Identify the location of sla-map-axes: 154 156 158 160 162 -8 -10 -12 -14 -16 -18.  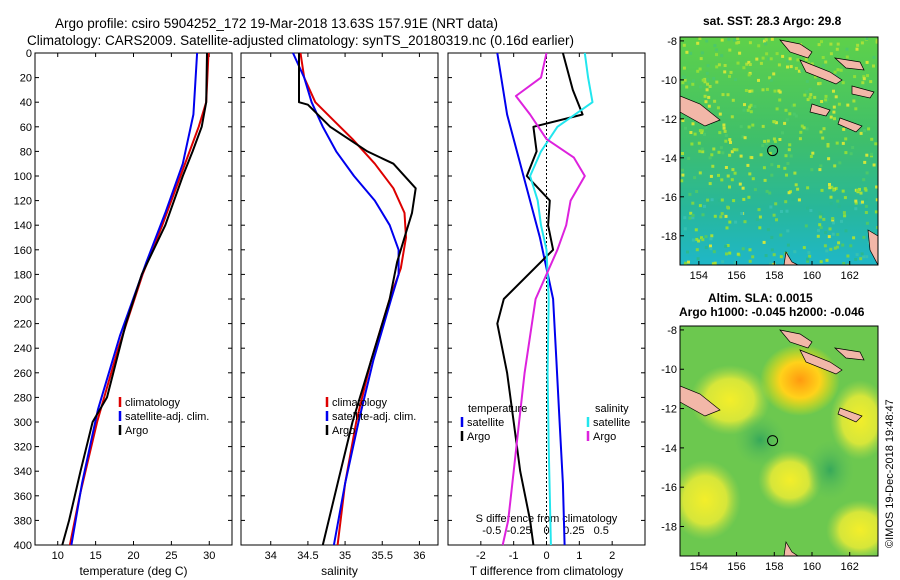
(760, 449).